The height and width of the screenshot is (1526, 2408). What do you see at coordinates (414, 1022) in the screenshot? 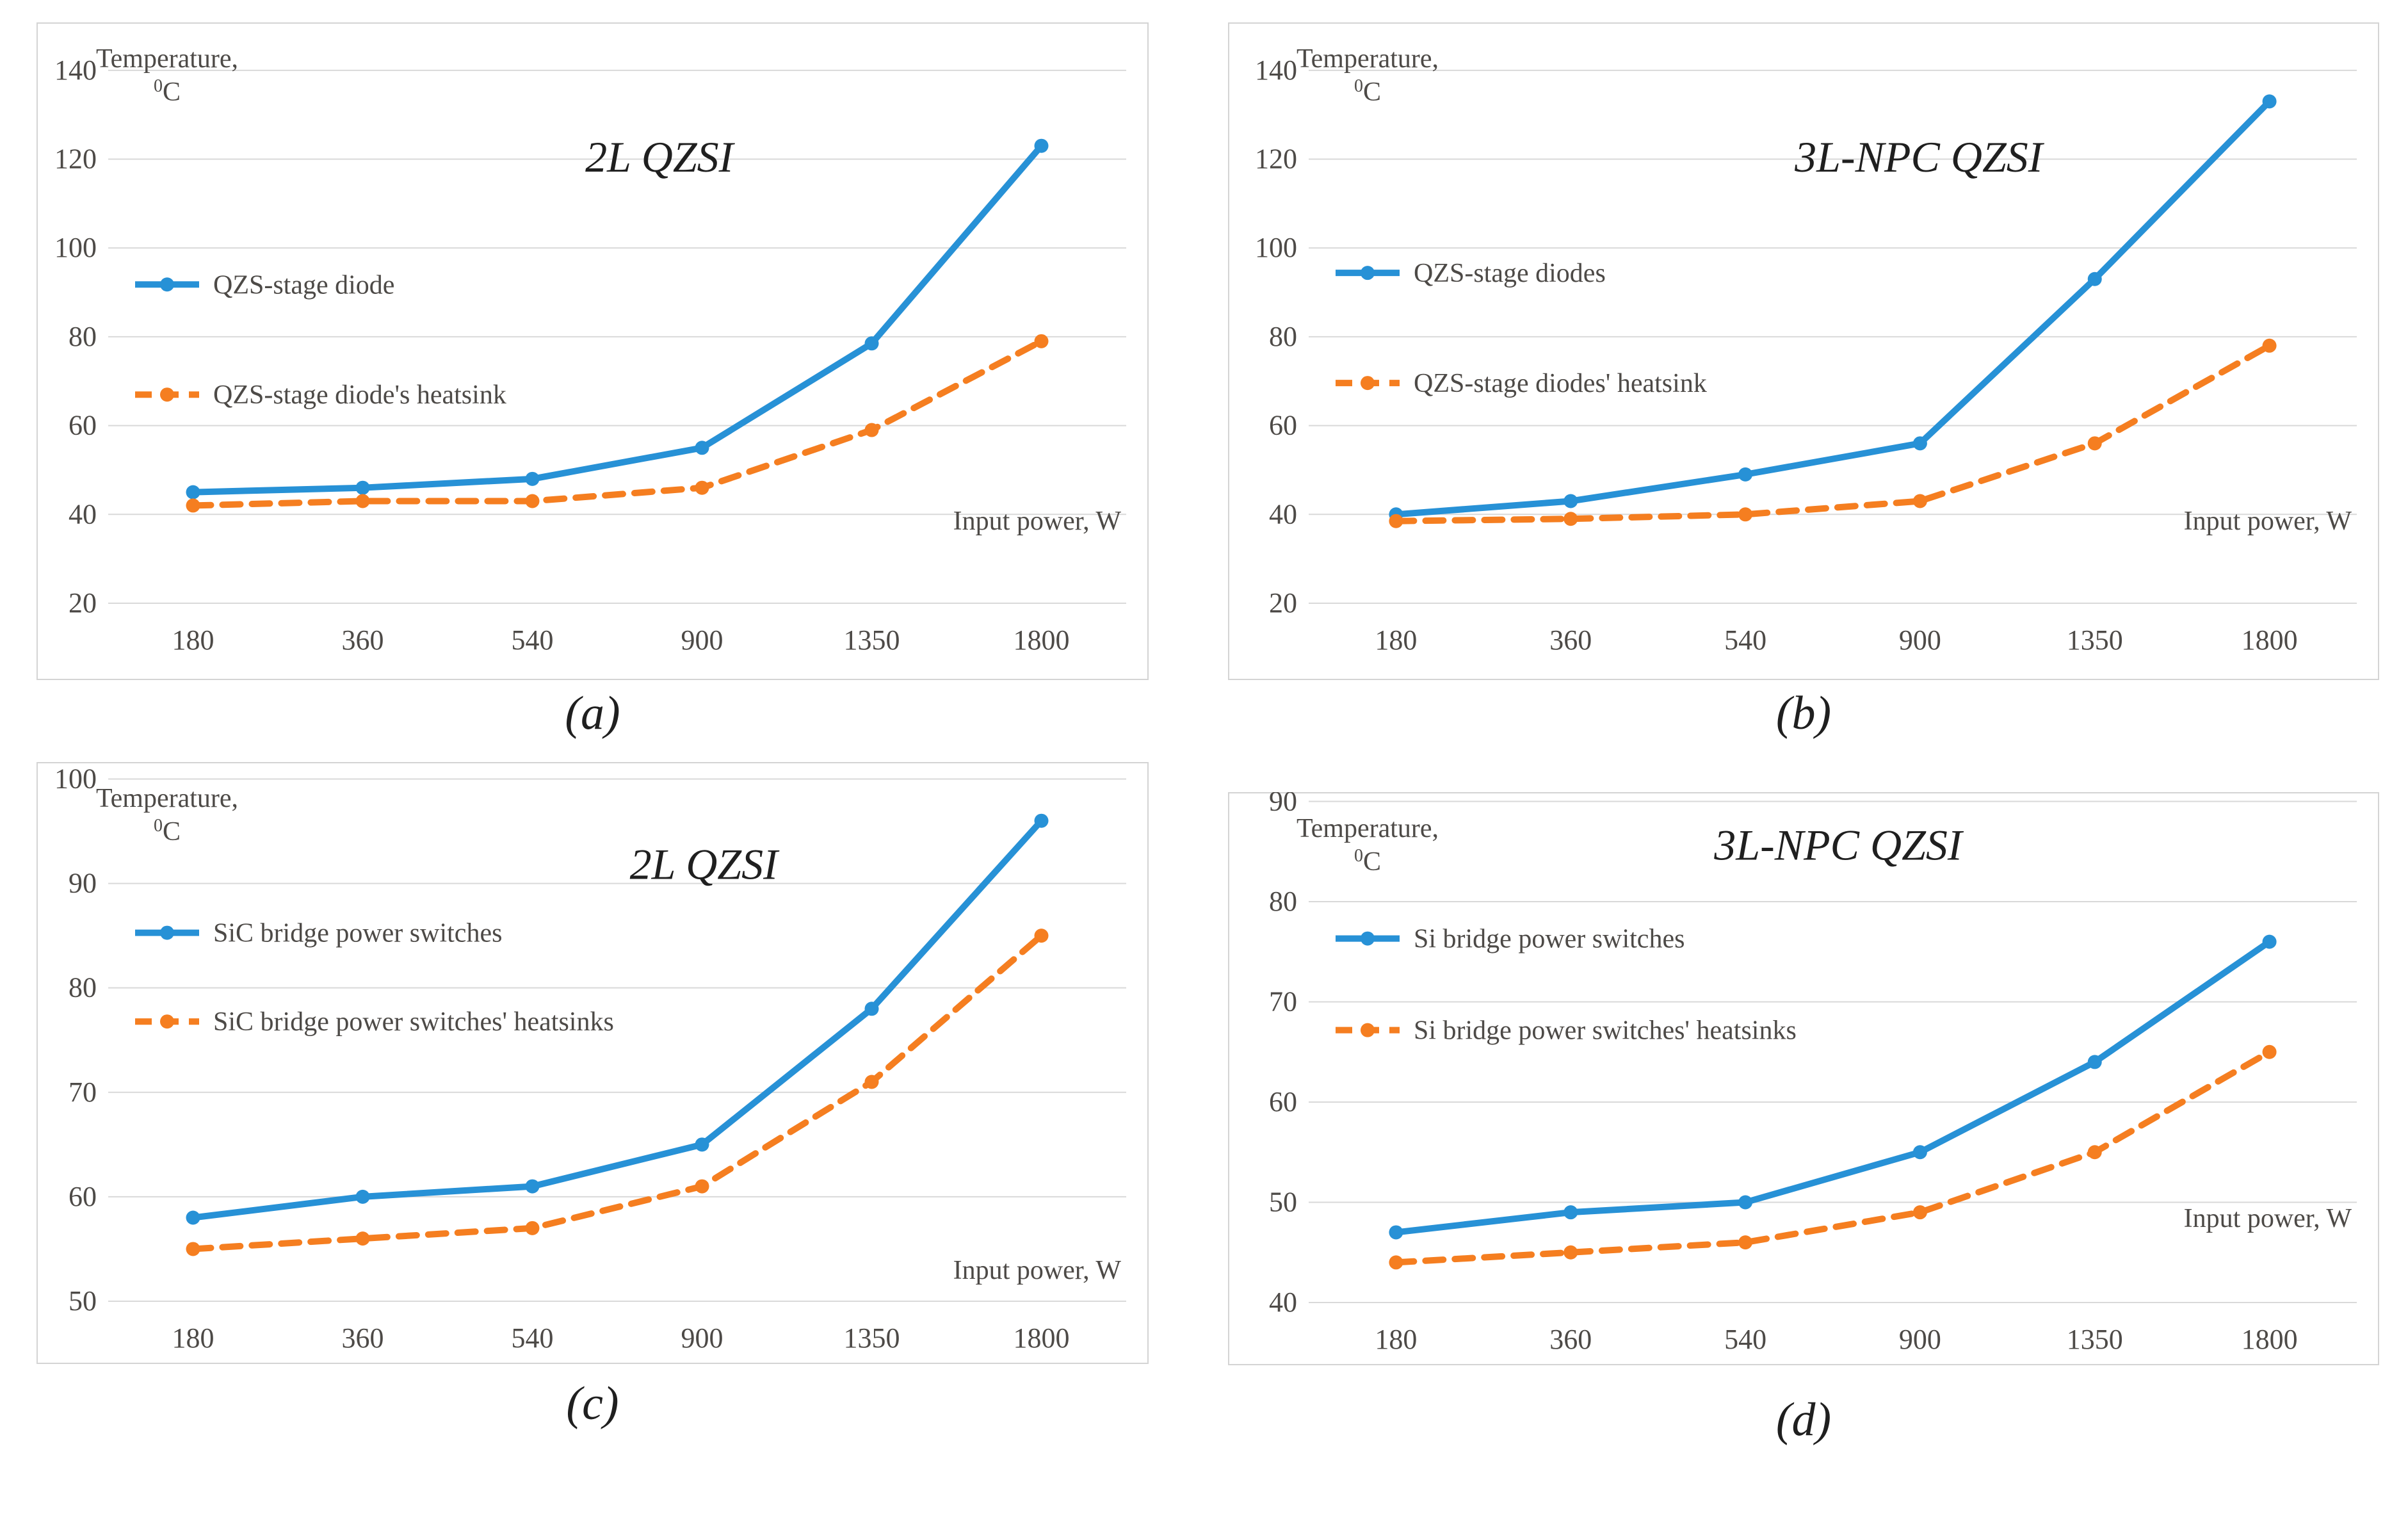
I see `legend-label: SiC bridge power switches' heatsinks` at bounding box center [414, 1022].